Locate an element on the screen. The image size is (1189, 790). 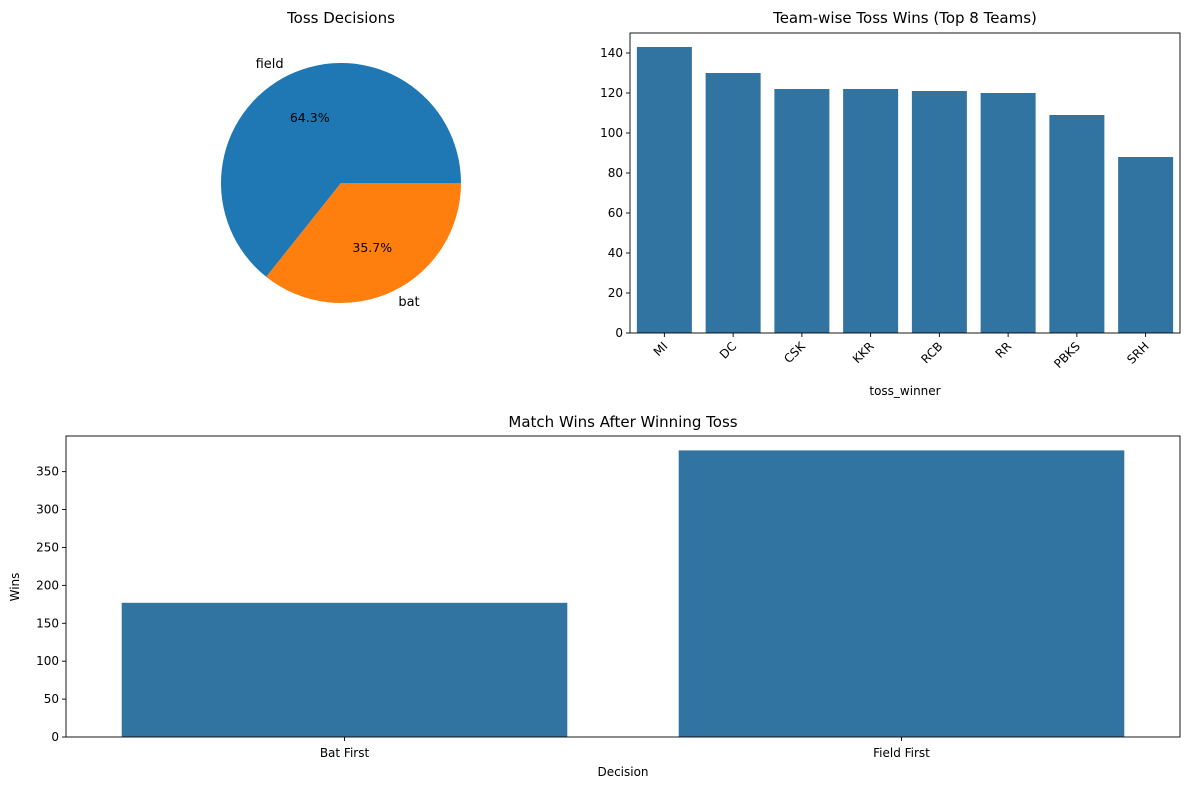
toss-wins-xlabel: toss_winner is located at coordinates (904, 391).